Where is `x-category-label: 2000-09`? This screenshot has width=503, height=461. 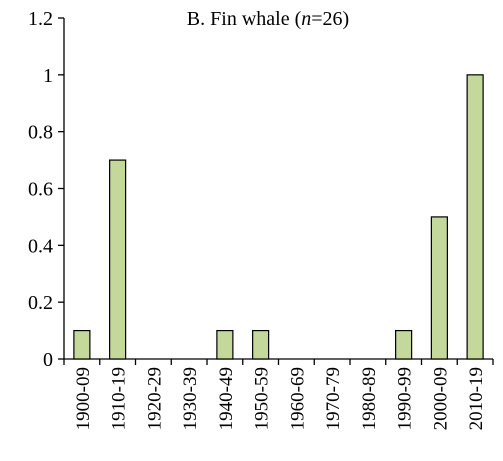 x-category-label: 2000-09 is located at coordinates (440, 398).